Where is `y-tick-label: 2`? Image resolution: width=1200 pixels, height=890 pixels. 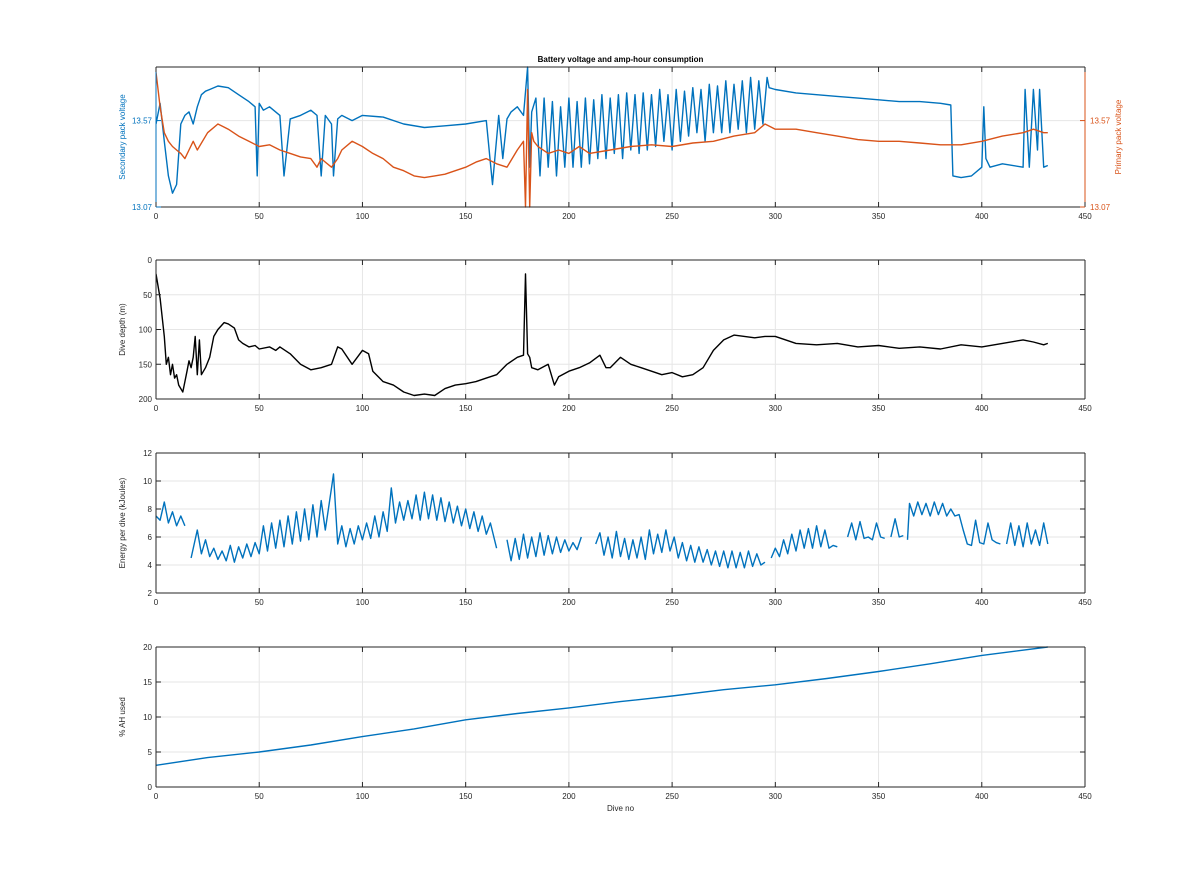 y-tick-label: 2 is located at coordinates (150, 593).